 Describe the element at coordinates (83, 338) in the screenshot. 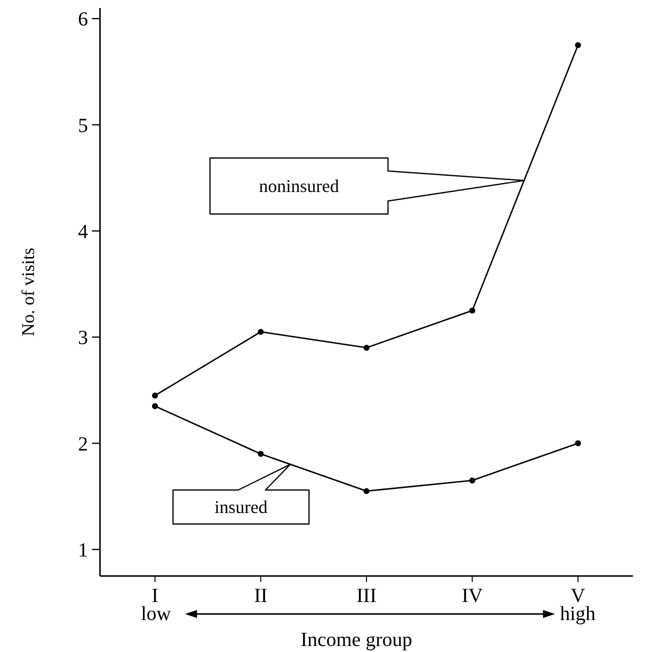

I see `y-tick-label: 3` at that location.